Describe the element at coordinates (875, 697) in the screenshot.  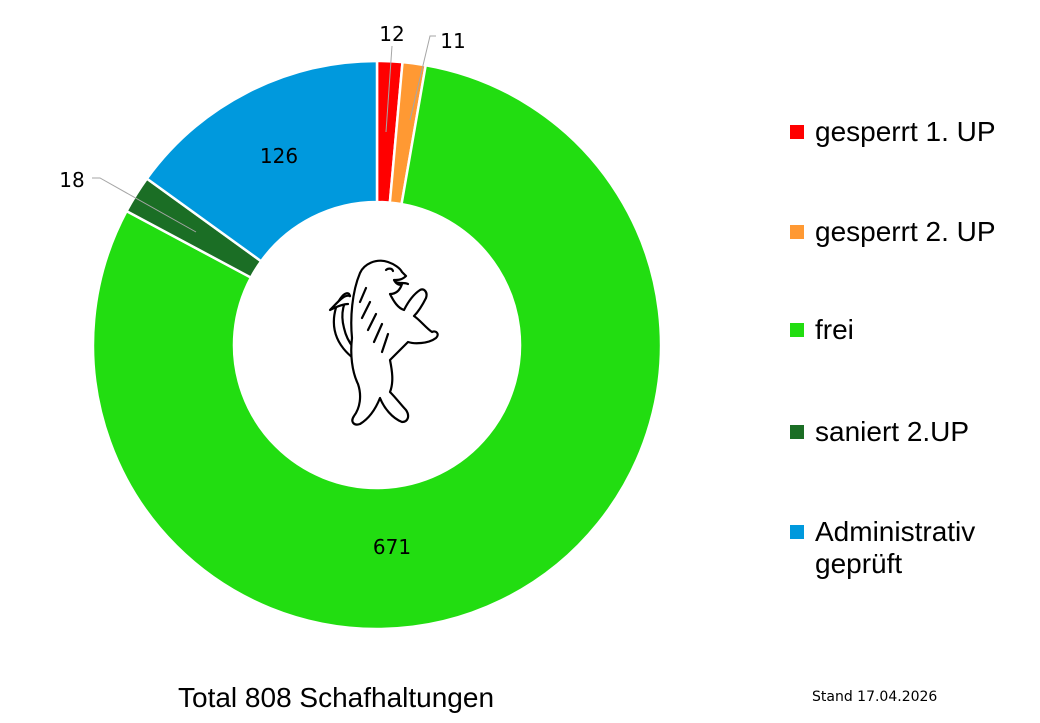
I see `status-date: Stand 17.04.2026` at that location.